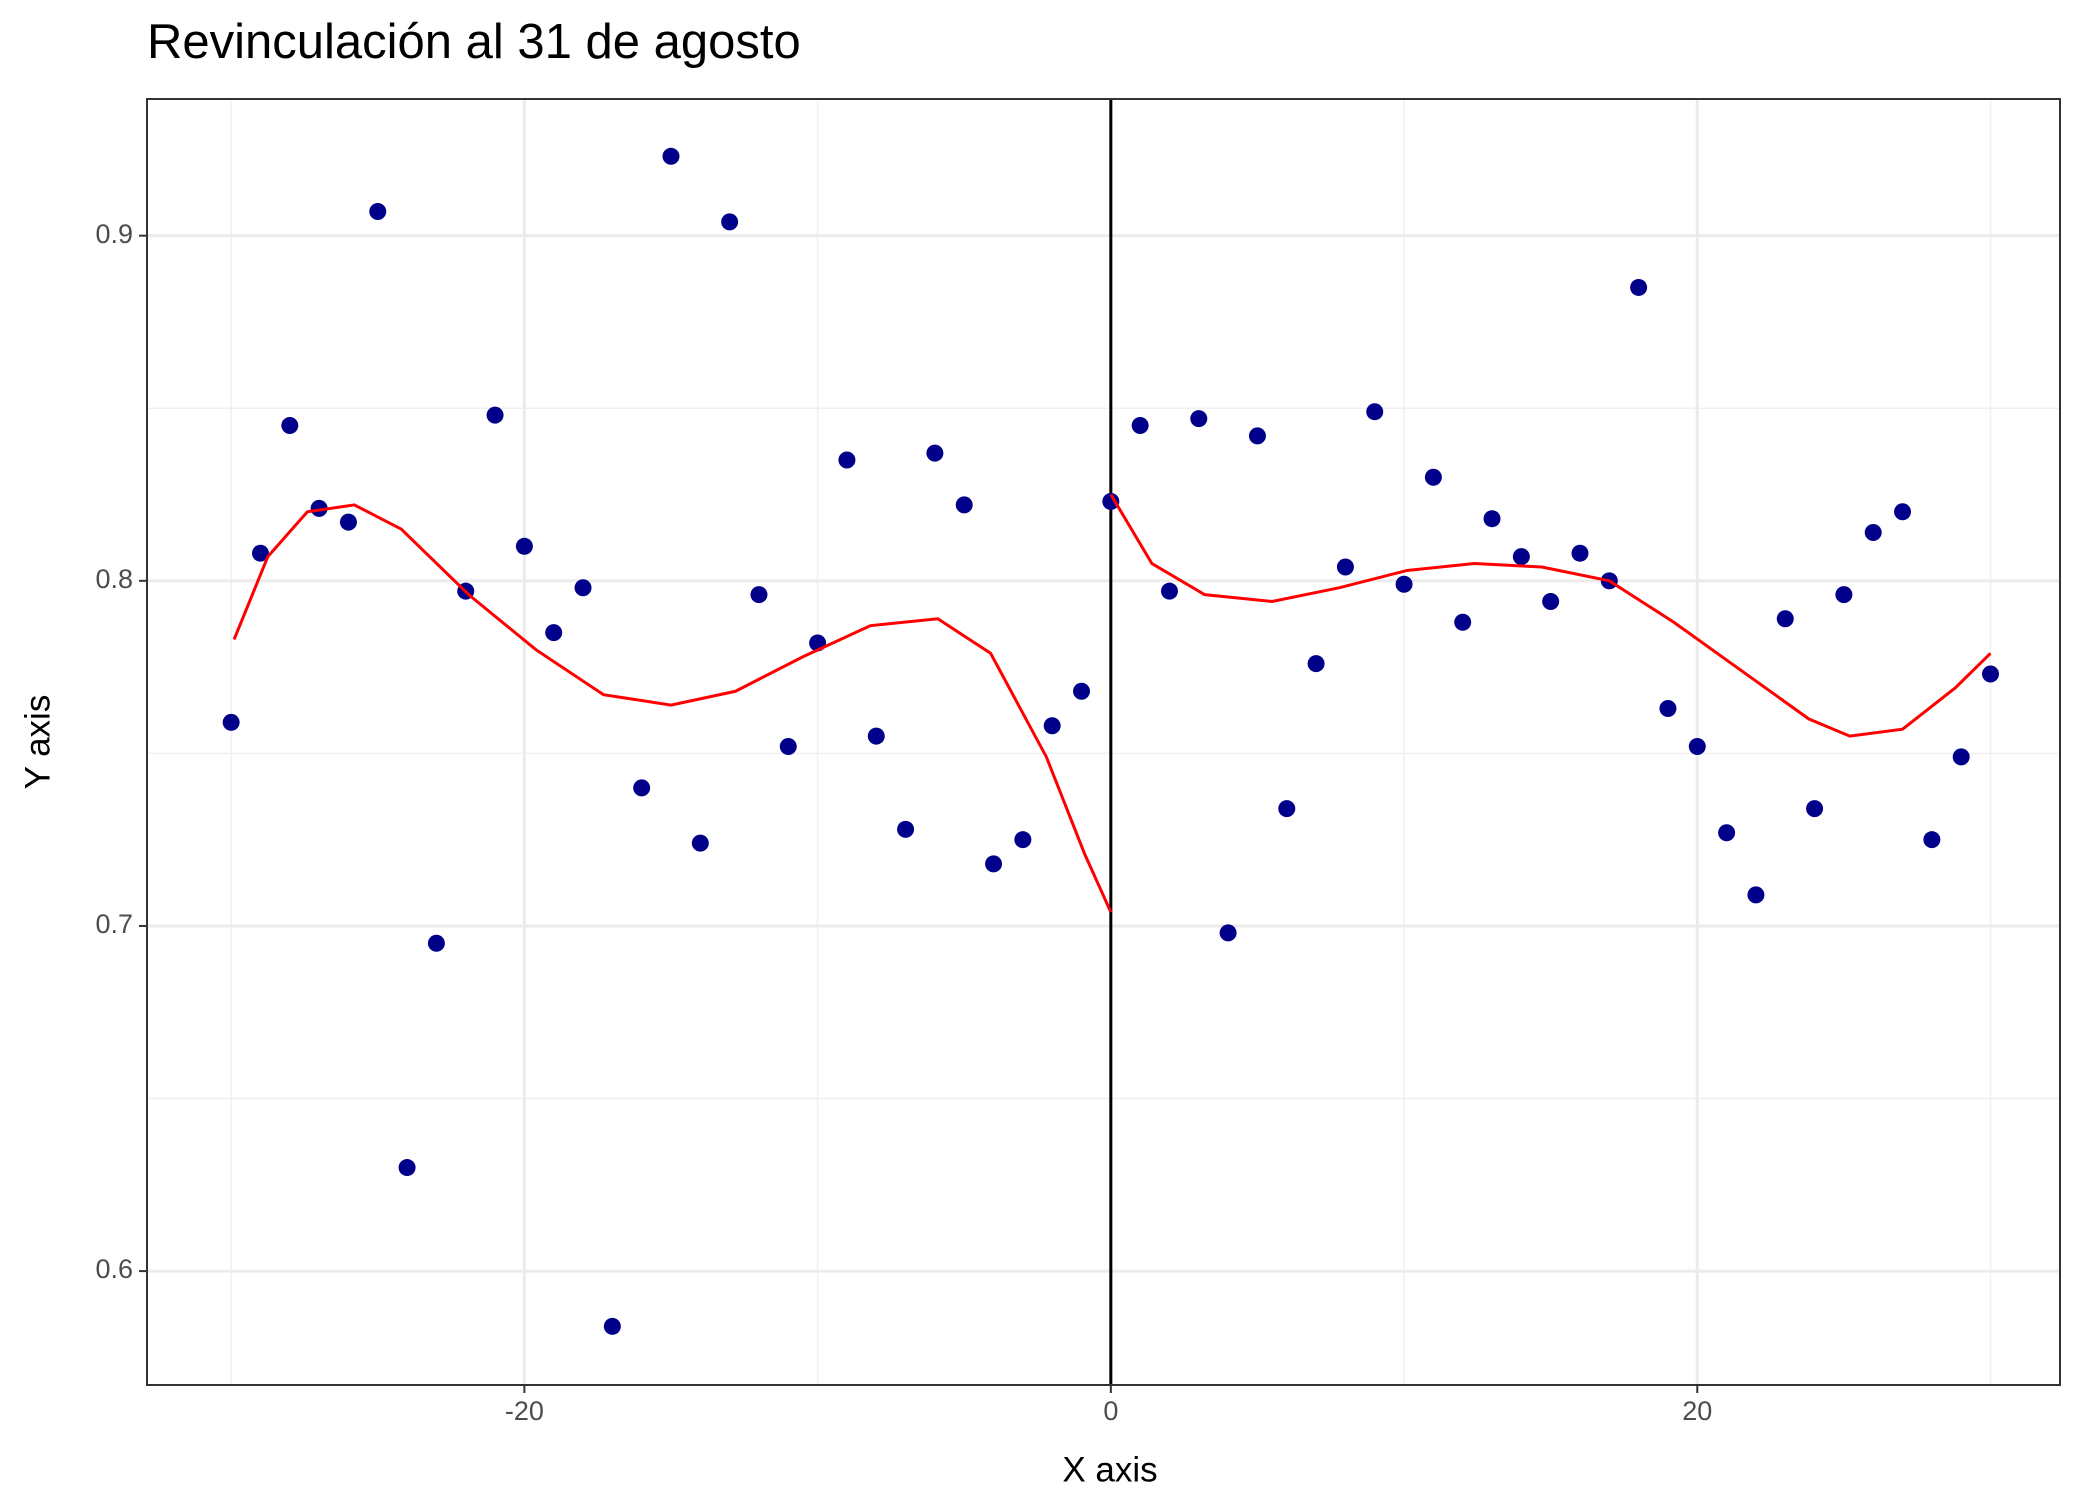 The image size is (2100, 1500). What do you see at coordinates (114, 234) in the screenshot?
I see `y-tick-label: 0.9` at bounding box center [114, 234].